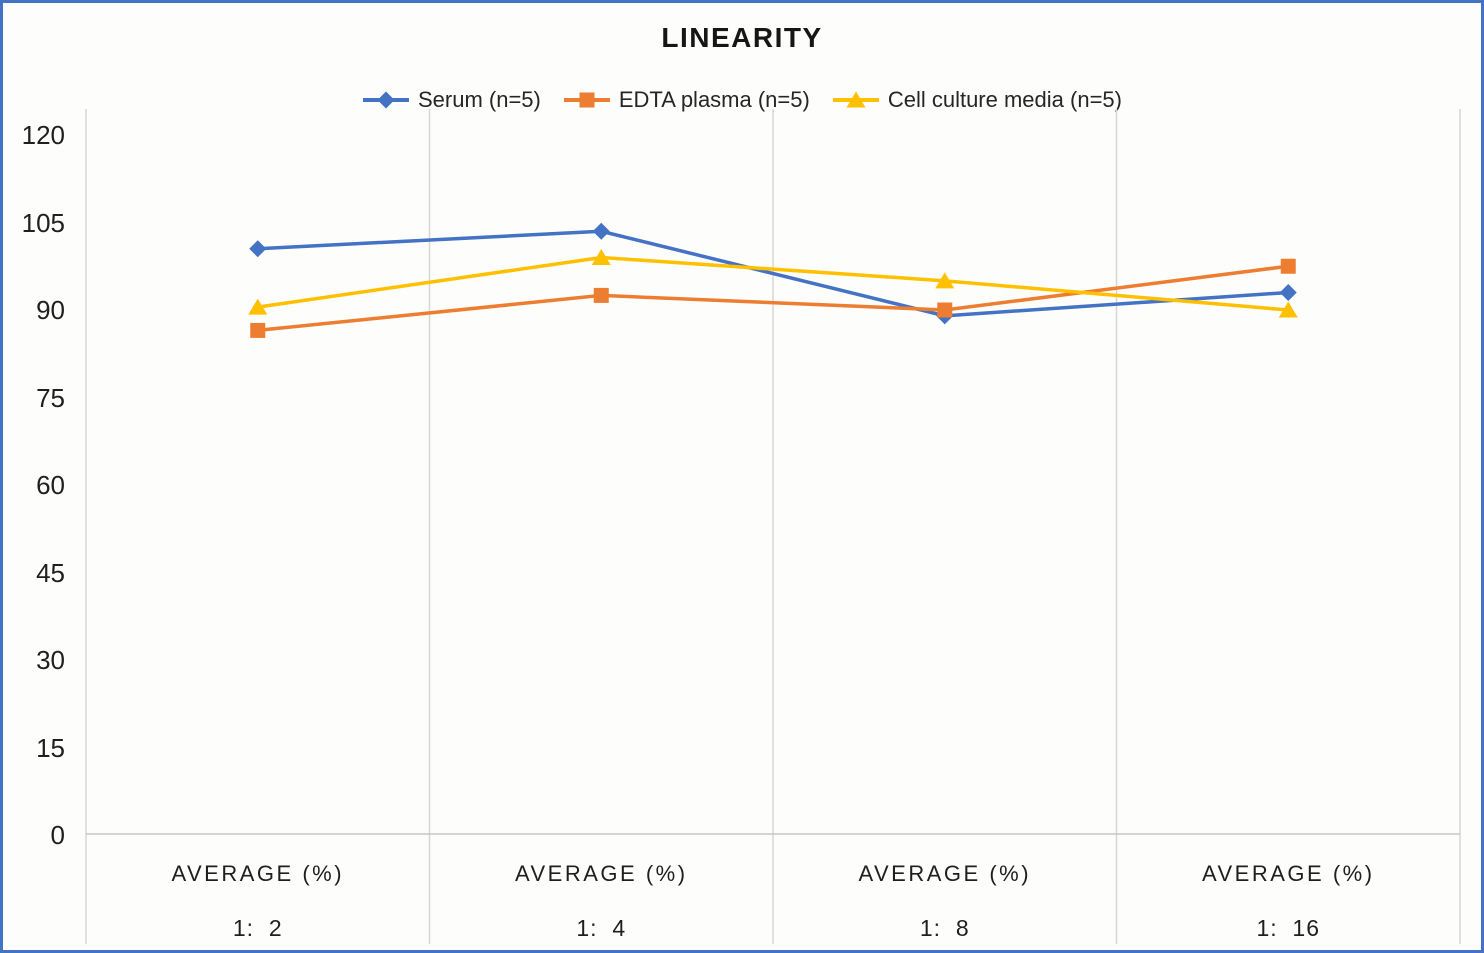 The width and height of the screenshot is (1484, 953). Describe the element at coordinates (714, 99) in the screenshot. I see `legend-item-label: EDTA plasma (n=5)` at that location.